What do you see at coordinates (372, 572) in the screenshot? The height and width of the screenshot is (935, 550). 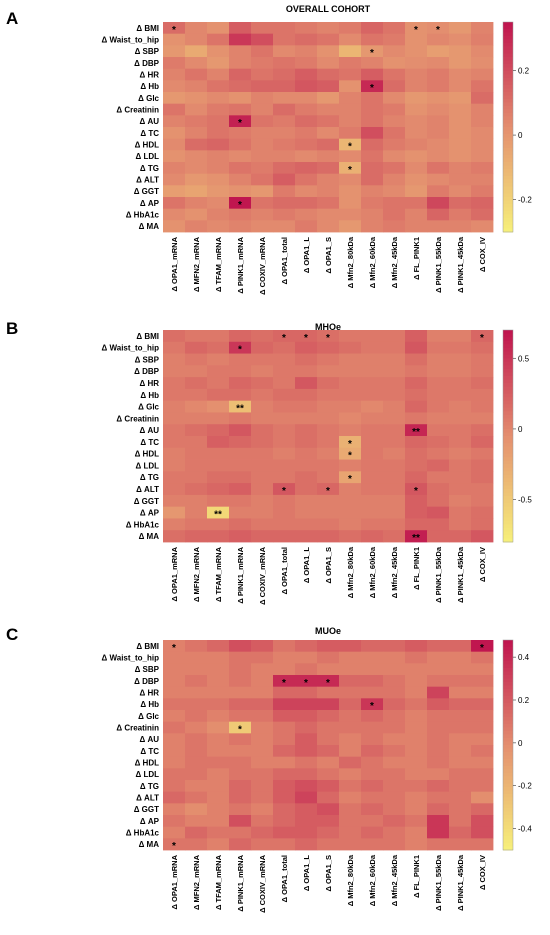 I see `column-label: Δ Mfn2_60kDa` at bounding box center [372, 572].